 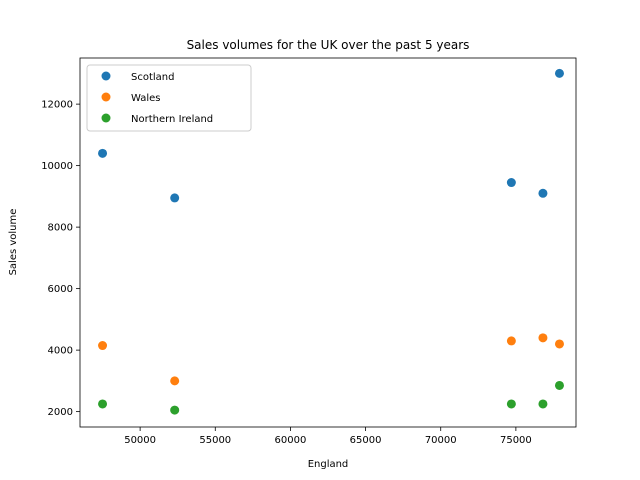 I want to click on legend-box, so click(x=169, y=98).